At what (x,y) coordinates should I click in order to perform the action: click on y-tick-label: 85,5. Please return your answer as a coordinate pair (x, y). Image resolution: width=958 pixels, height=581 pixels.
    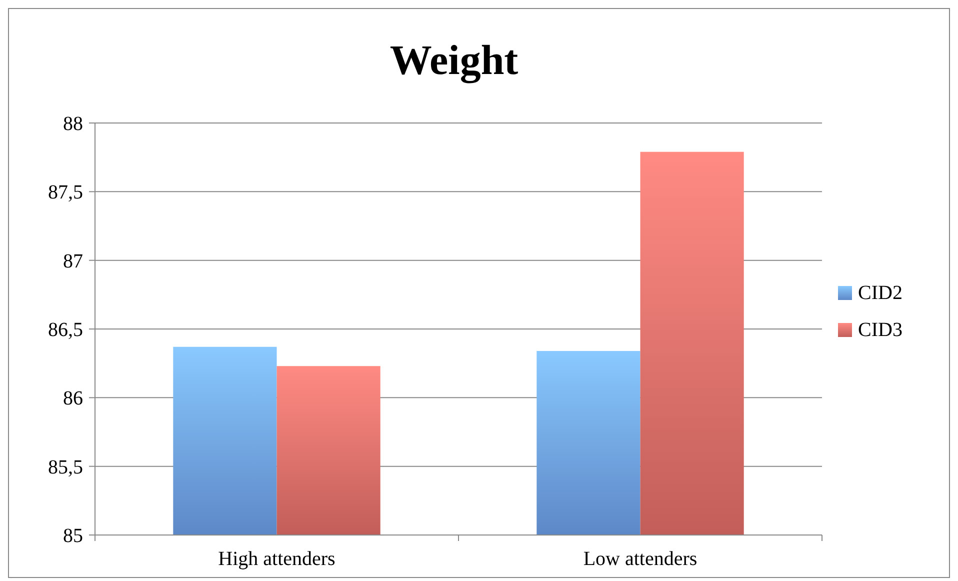
    Looking at the image, I should click on (65, 467).